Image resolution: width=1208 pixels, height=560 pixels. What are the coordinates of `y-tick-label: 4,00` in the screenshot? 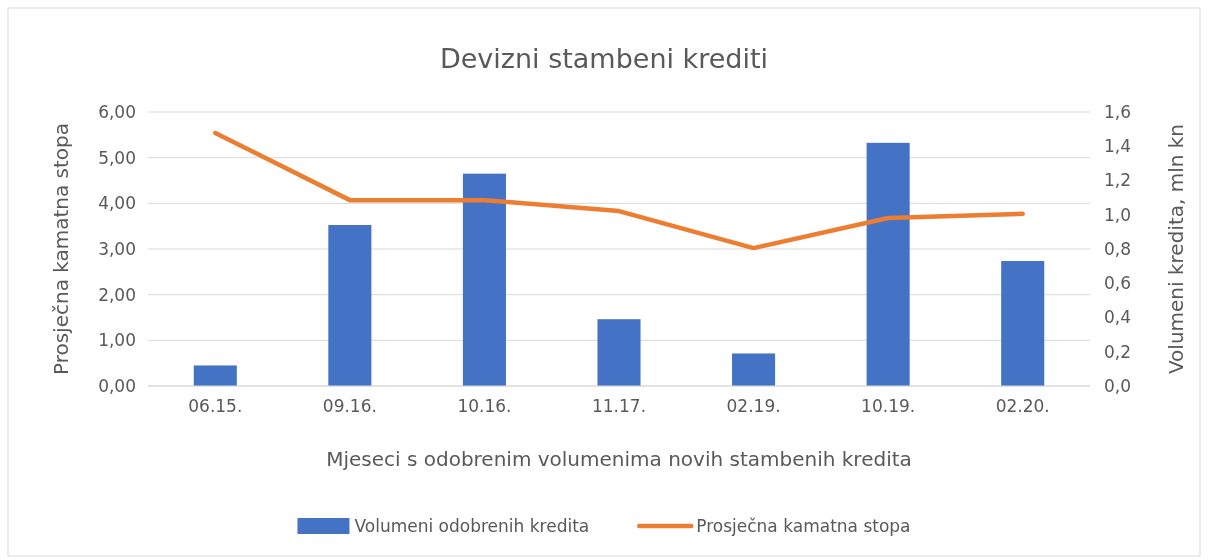 It's located at (117, 203).